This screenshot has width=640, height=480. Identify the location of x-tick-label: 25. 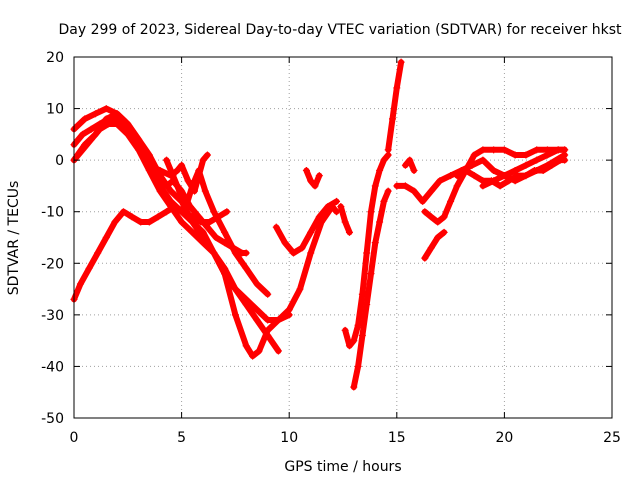
(612, 438).